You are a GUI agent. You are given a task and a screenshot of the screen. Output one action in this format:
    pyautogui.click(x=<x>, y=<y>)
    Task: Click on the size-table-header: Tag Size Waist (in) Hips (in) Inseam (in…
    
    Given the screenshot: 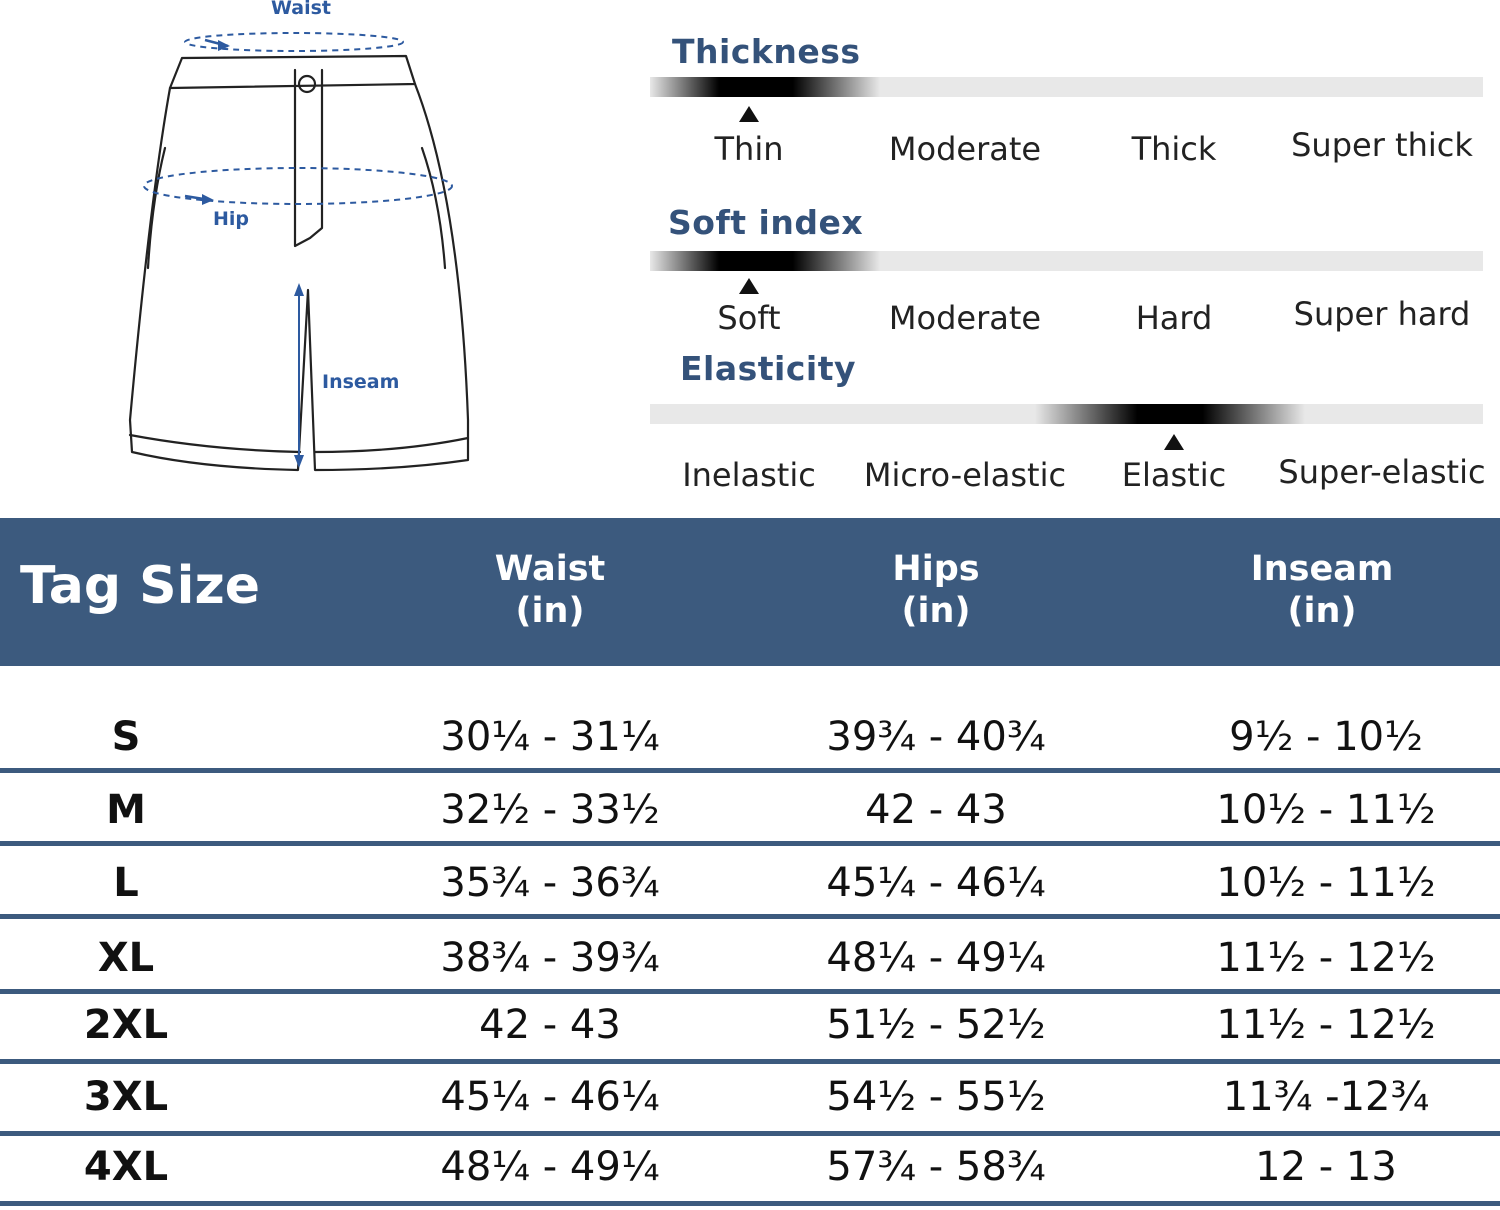 What is the action you would take?
    pyautogui.click(x=750, y=592)
    